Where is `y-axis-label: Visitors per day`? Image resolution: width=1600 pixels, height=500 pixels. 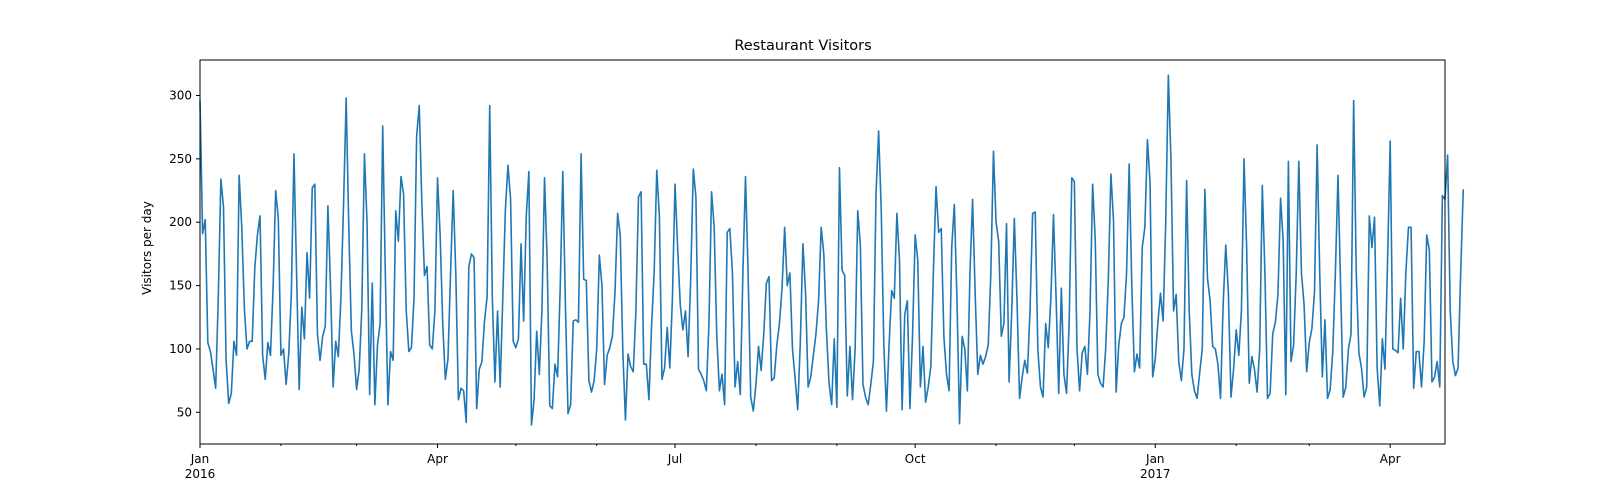 y-axis-label: Visitors per day is located at coordinates (147, 248).